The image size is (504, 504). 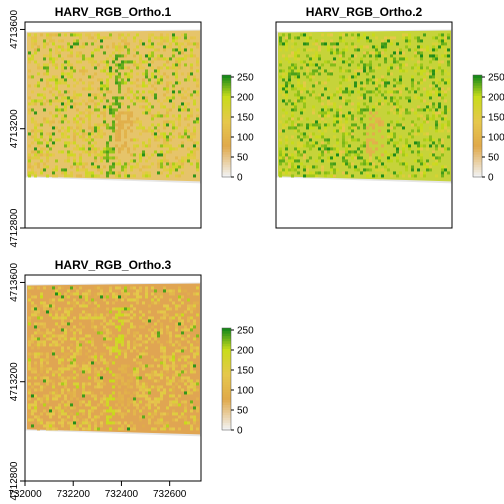 What do you see at coordinates (245, 98) in the screenshot?
I see `legend-tick-label: 200` at bounding box center [245, 98].